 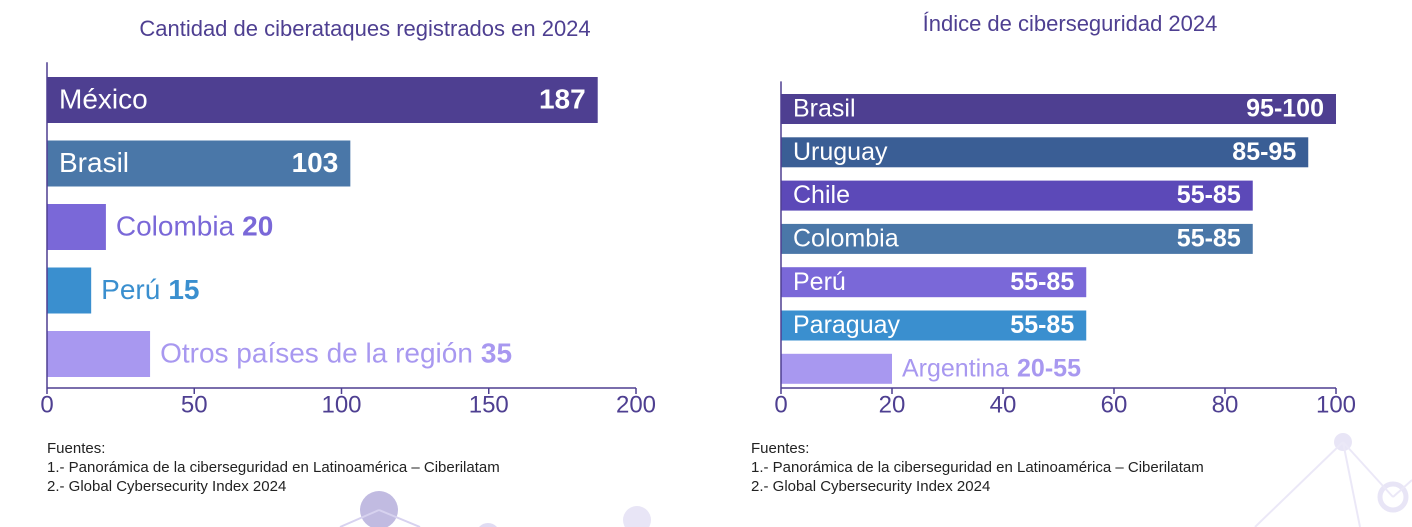 I want to click on bar-label: Chile, so click(x=821, y=195).